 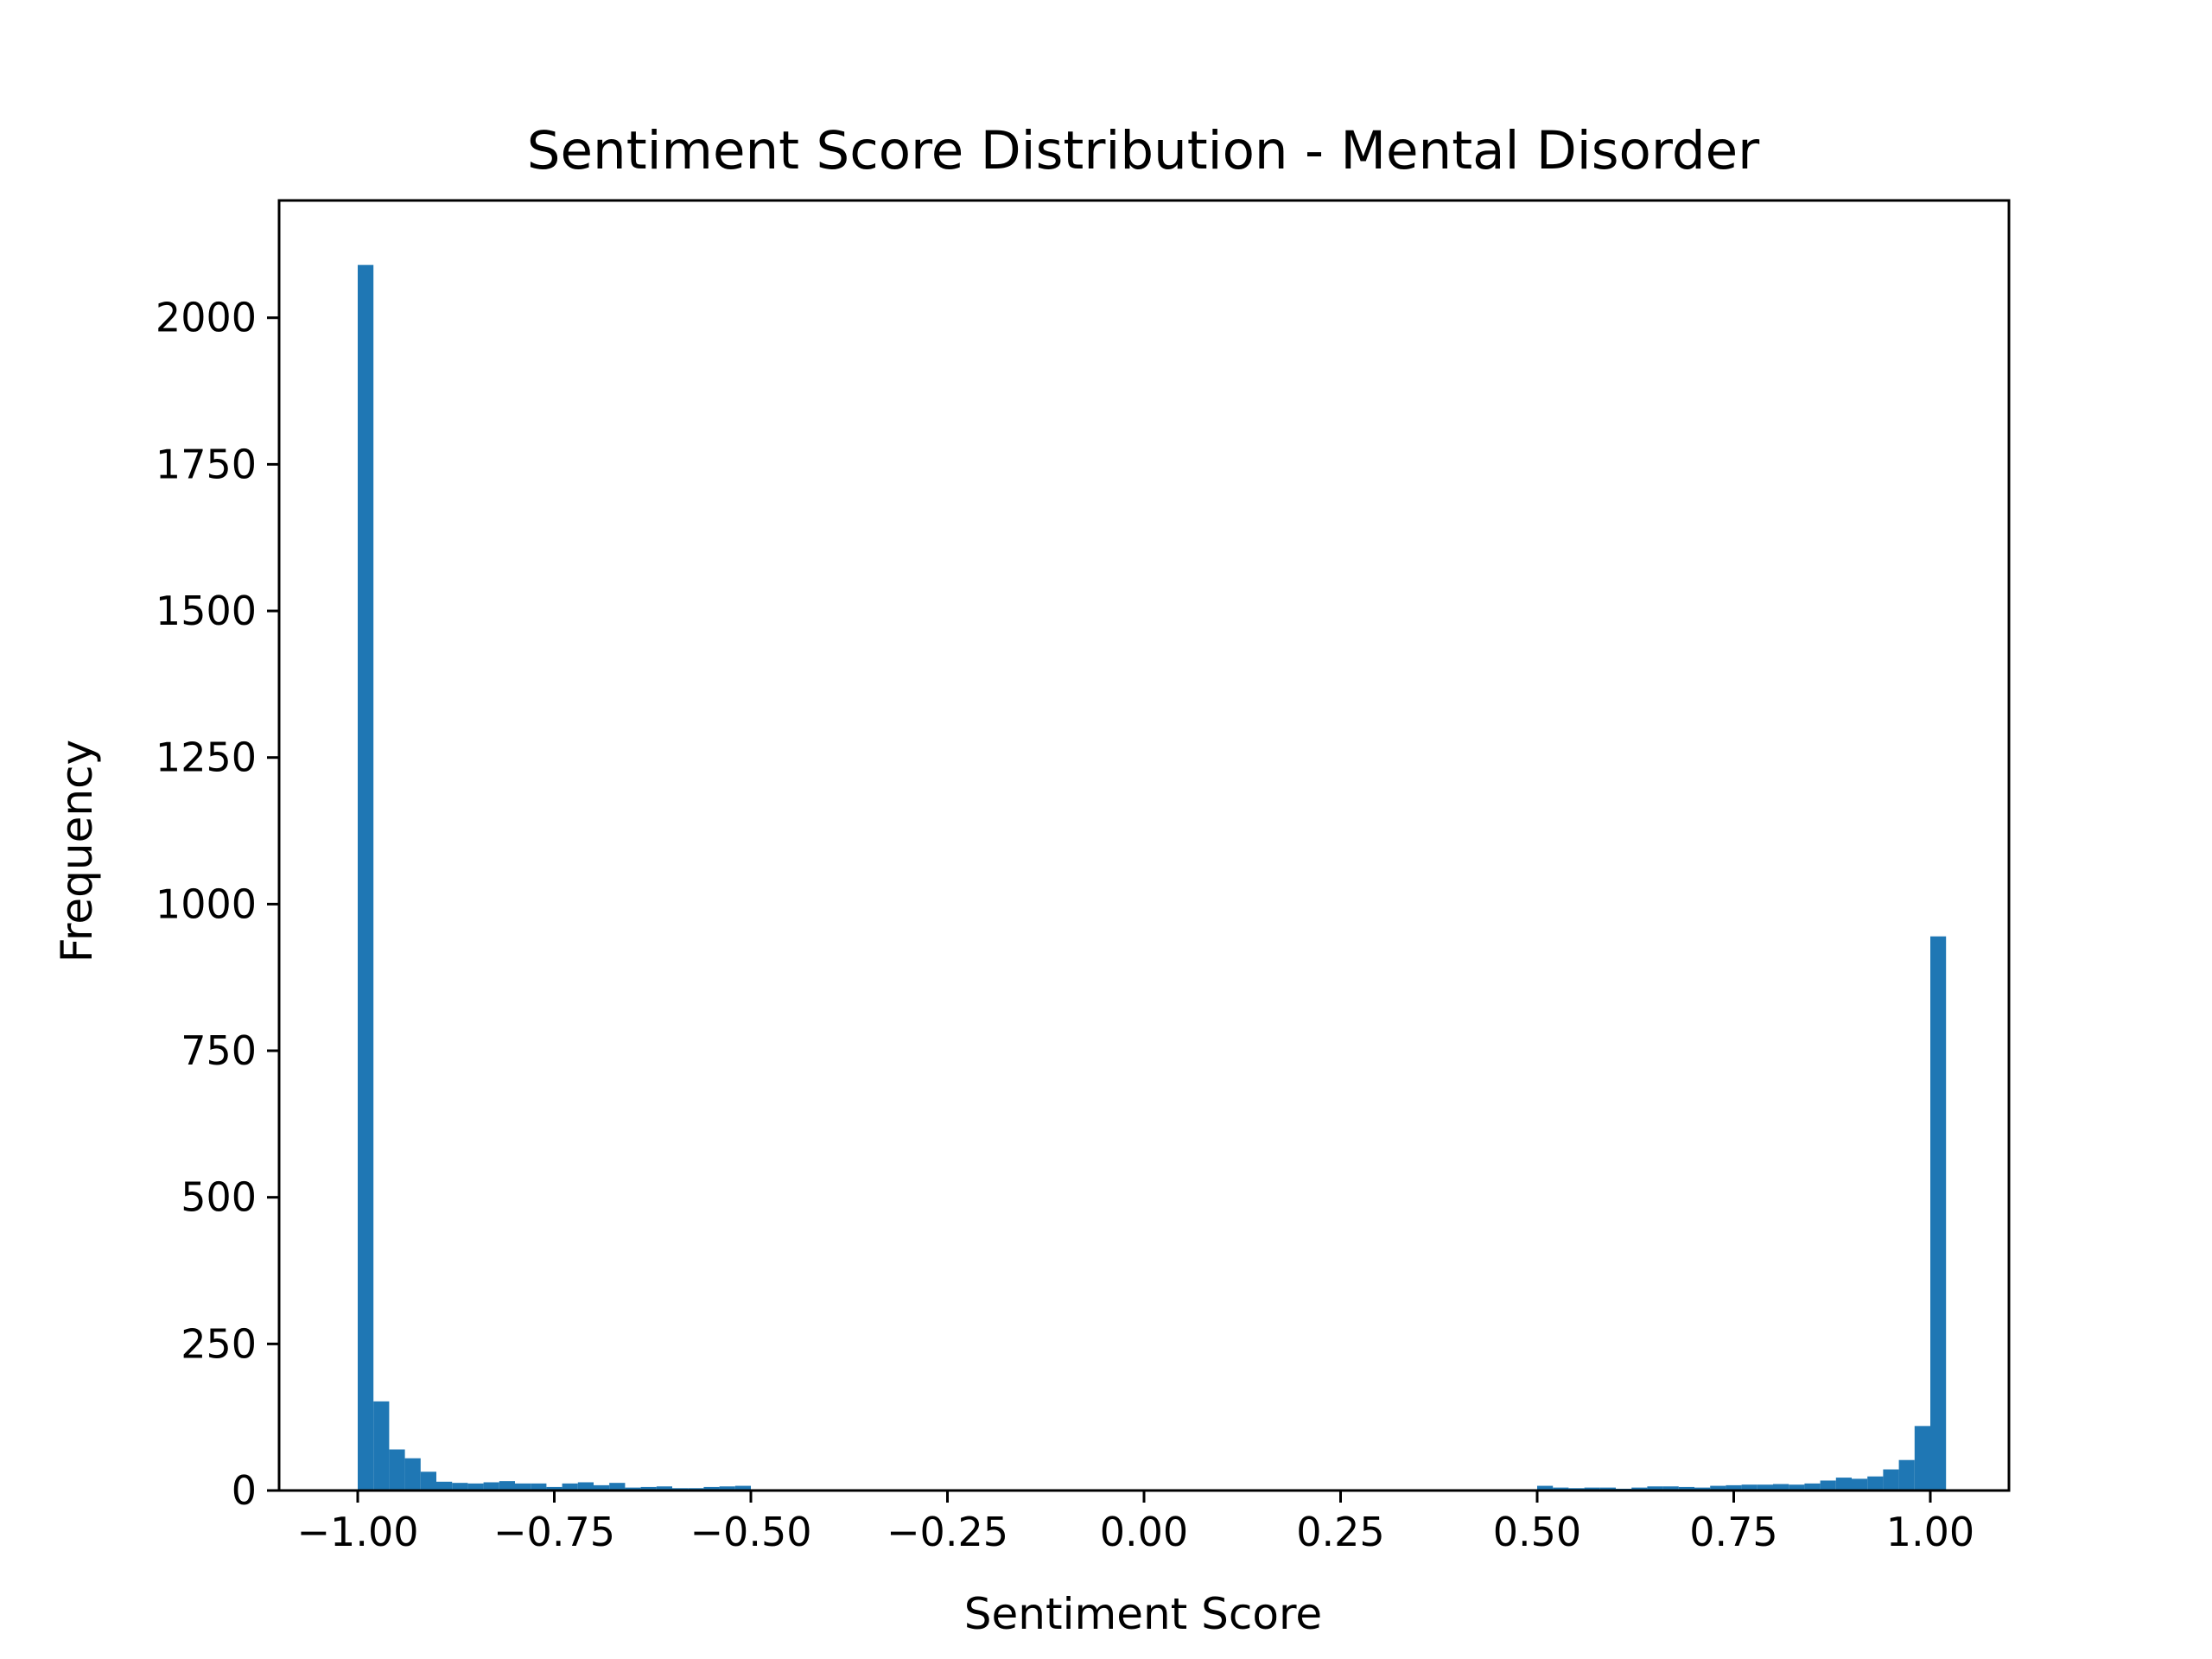 I want to click on x-tick-label: 0.75, so click(x=1733, y=1532).